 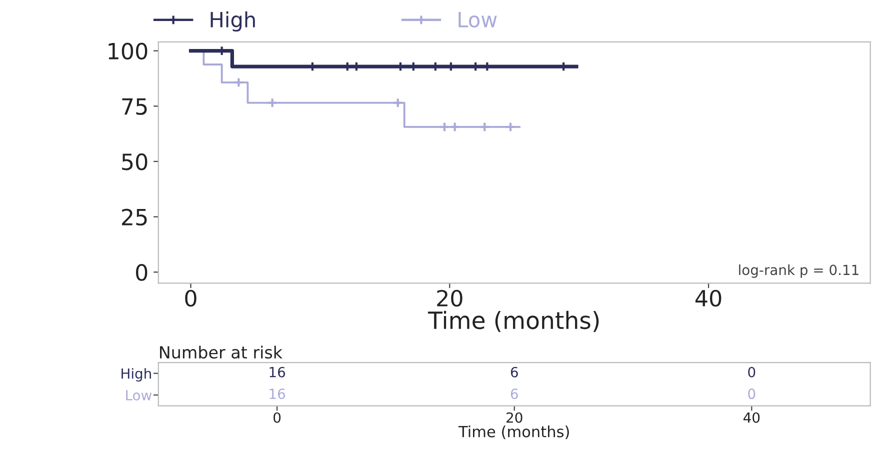 I want to click on y-tick-label: 0, so click(x=142, y=272).